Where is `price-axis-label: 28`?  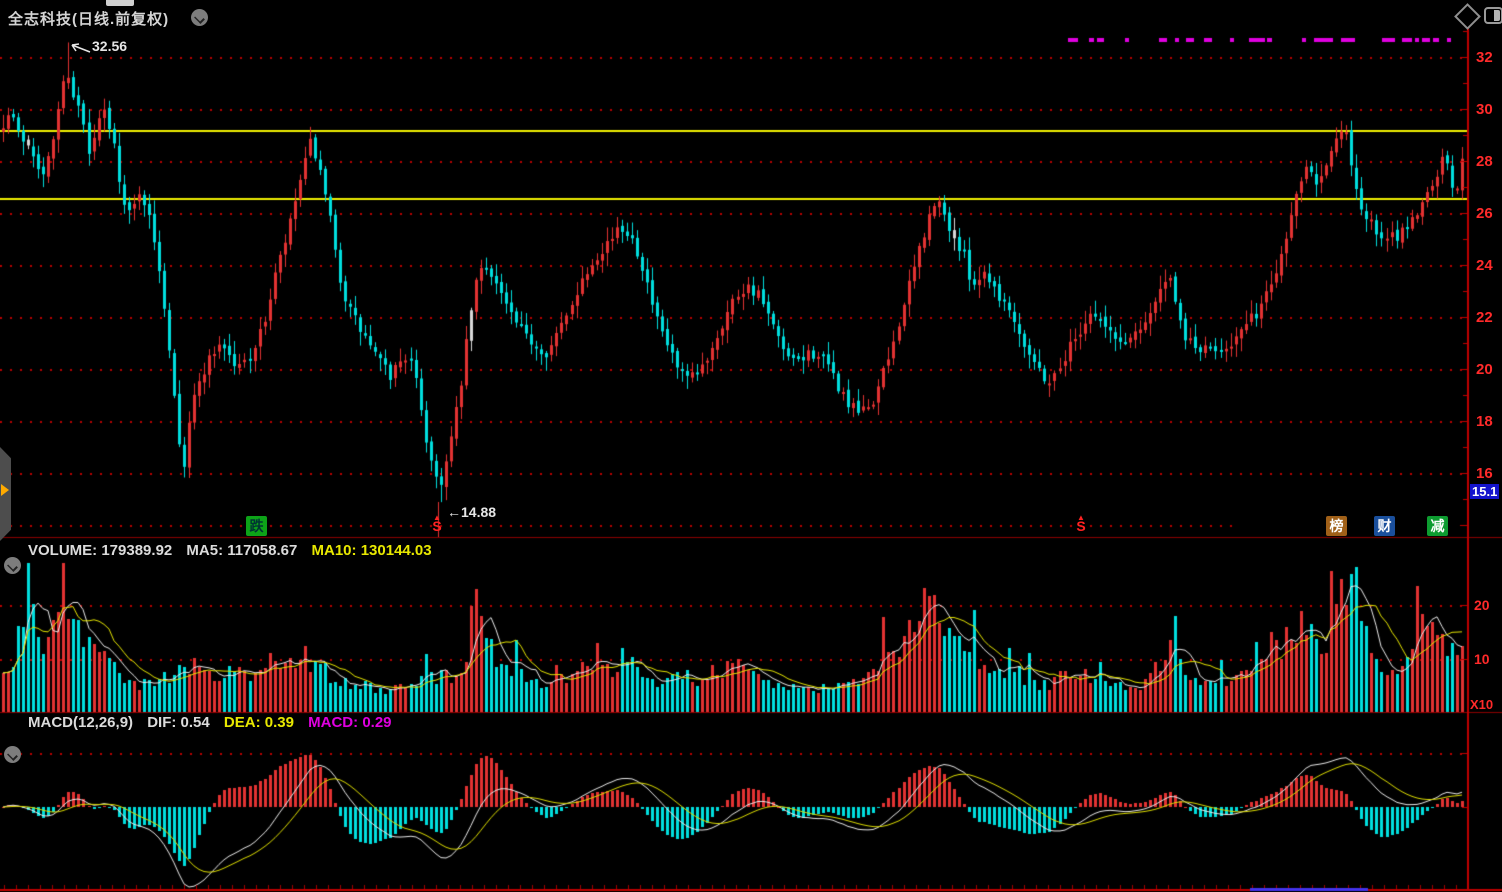 price-axis-label: 28 is located at coordinates (1484, 161).